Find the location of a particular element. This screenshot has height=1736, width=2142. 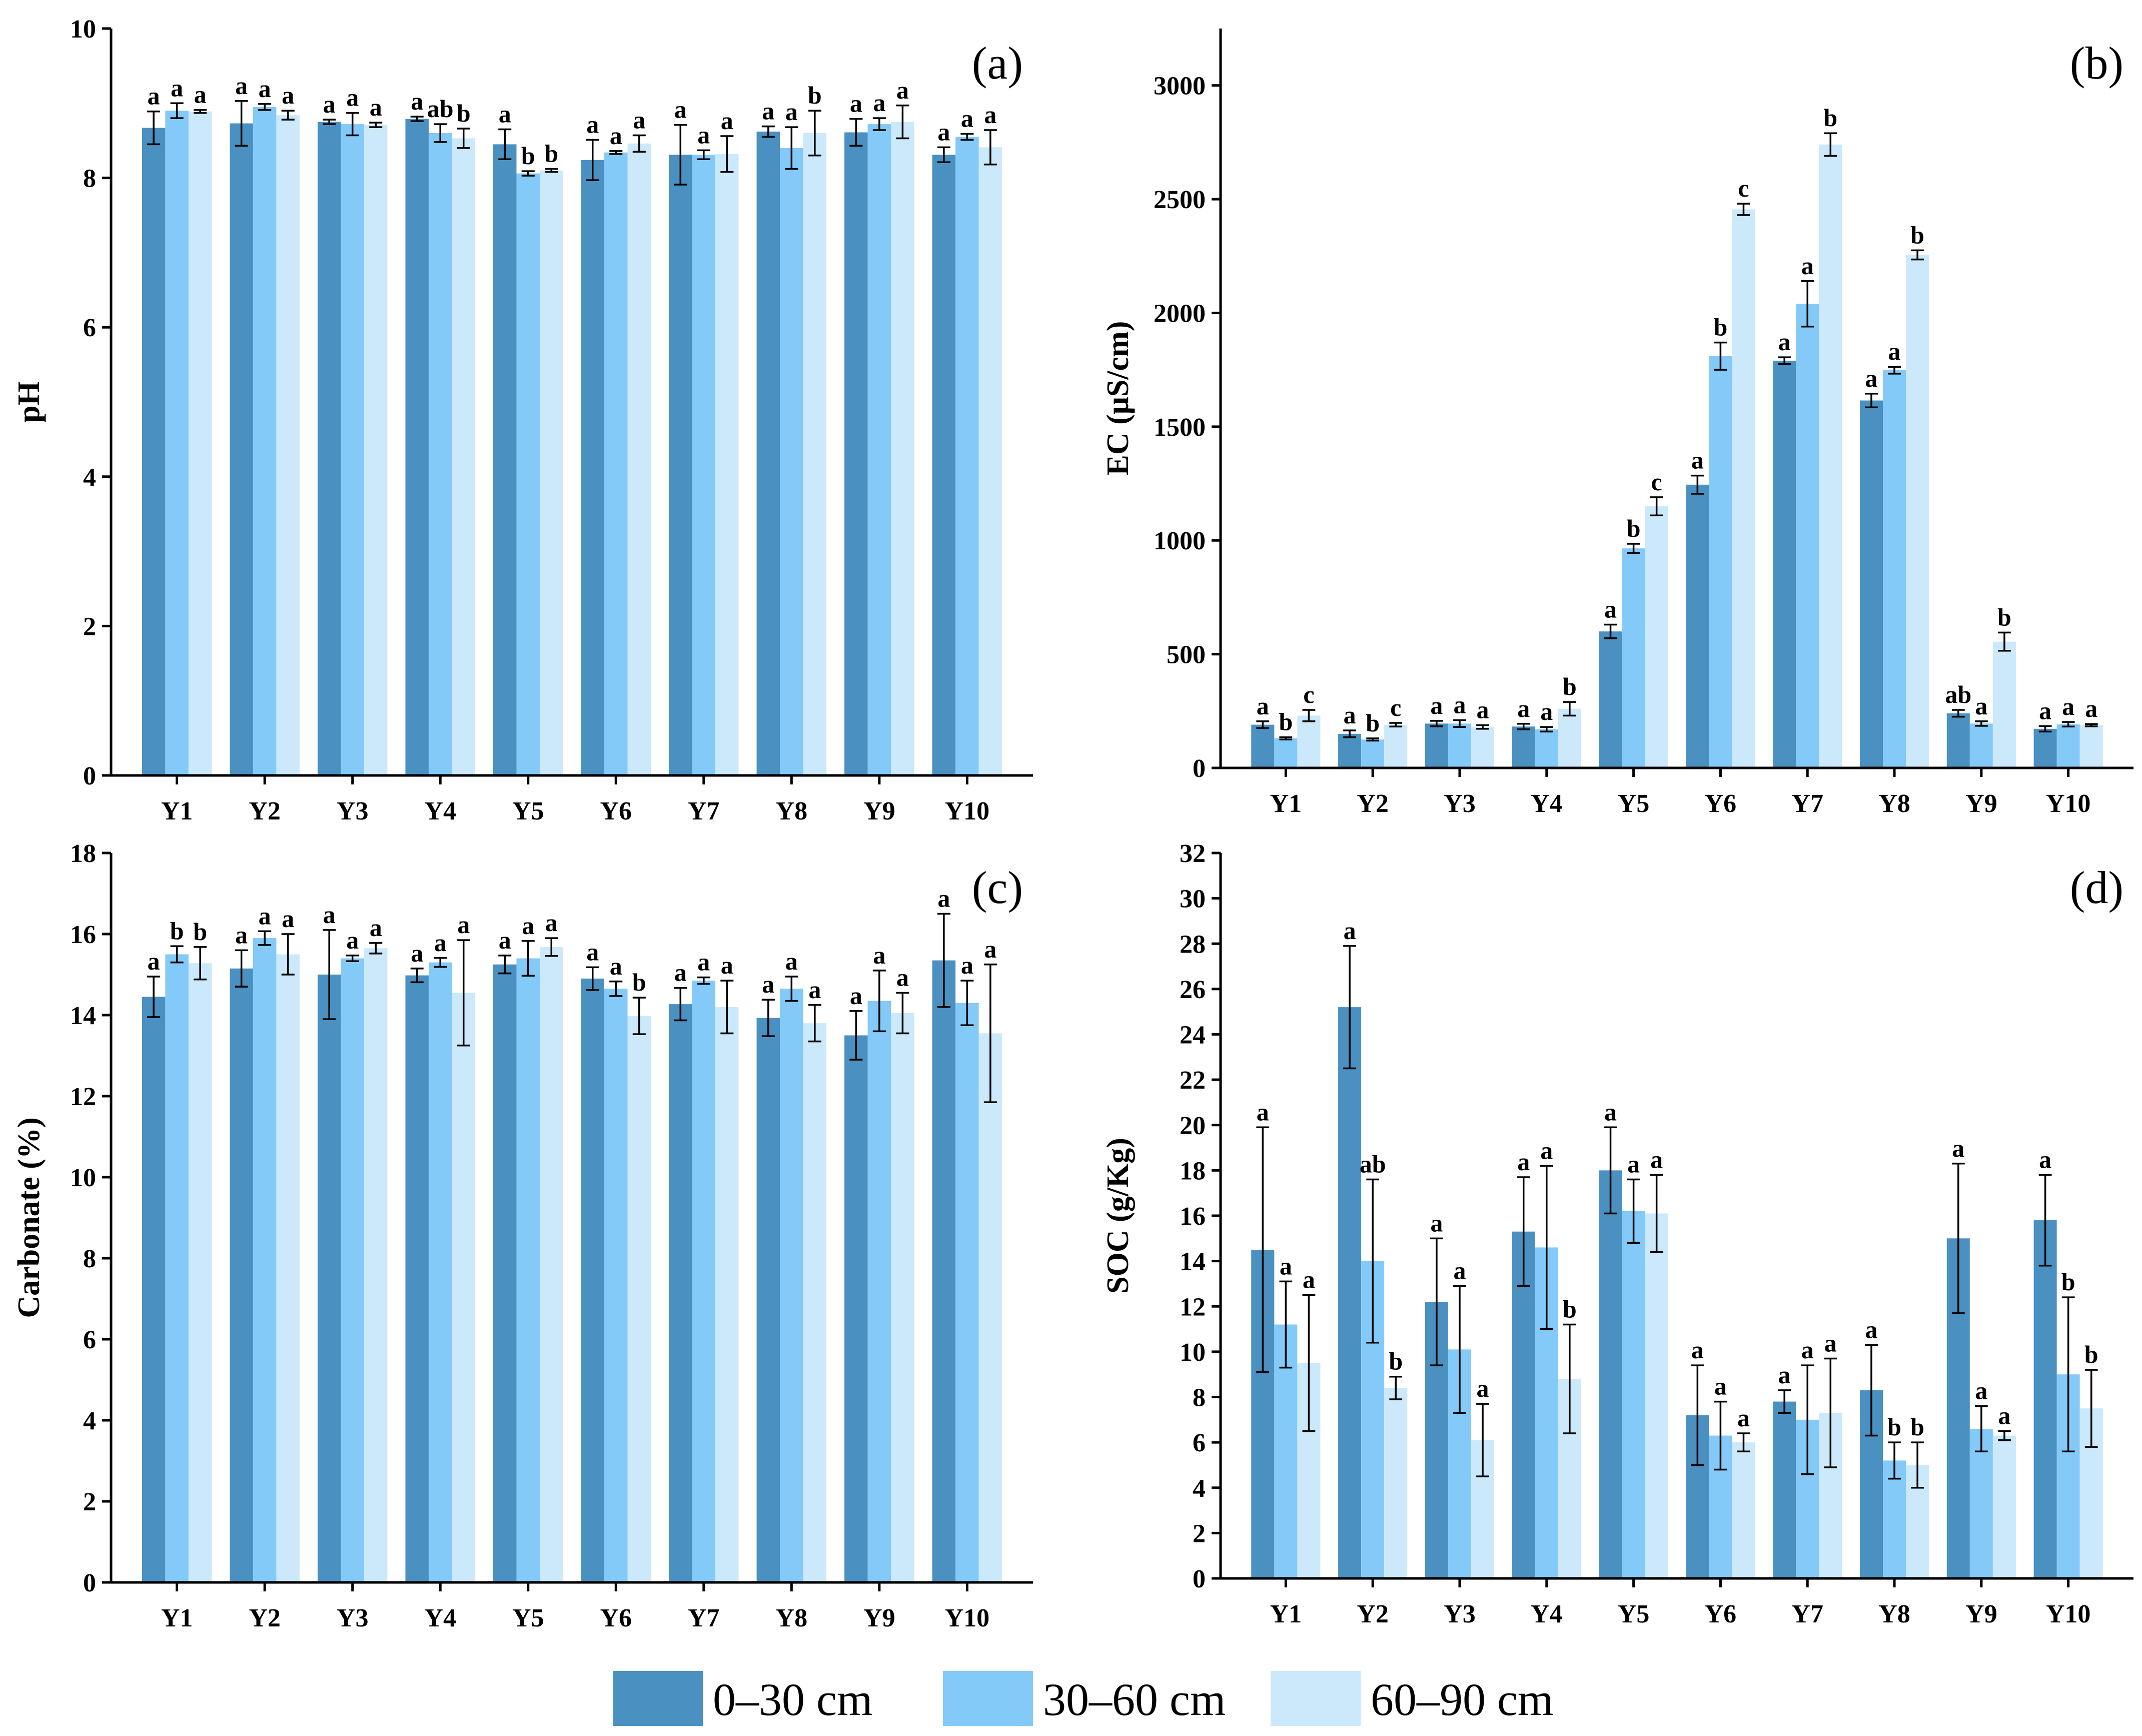

significance-label-Y9-s2: a is located at coordinates (1981, 706).